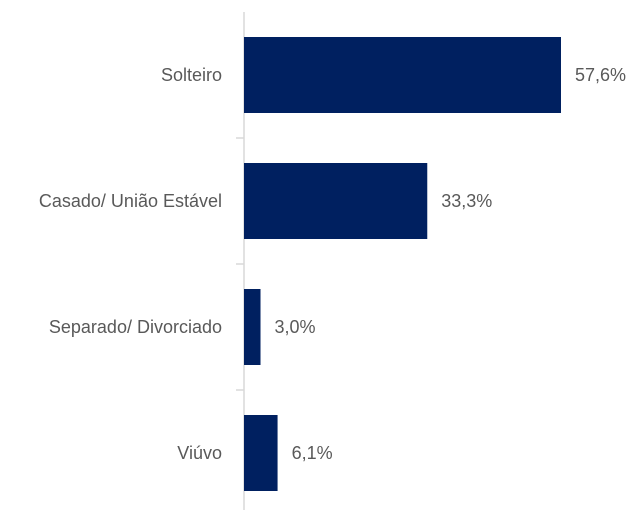  What do you see at coordinates (466, 201) in the screenshot?
I see `value-label: 33,3%` at bounding box center [466, 201].